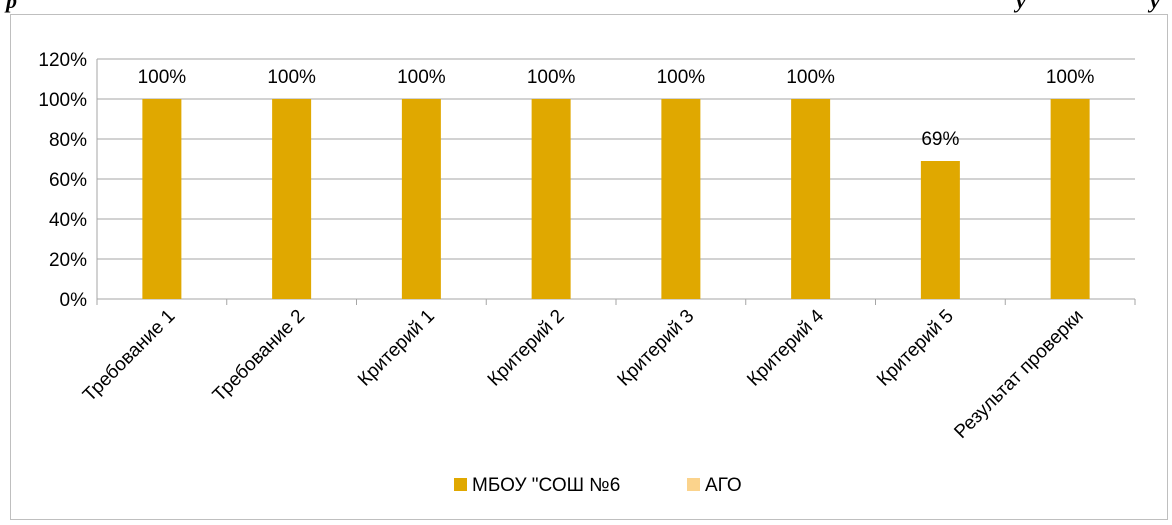 The width and height of the screenshot is (1172, 525). What do you see at coordinates (546, 485) in the screenshot?
I see `legend-entry: МБОУ "СОШ №6` at bounding box center [546, 485].